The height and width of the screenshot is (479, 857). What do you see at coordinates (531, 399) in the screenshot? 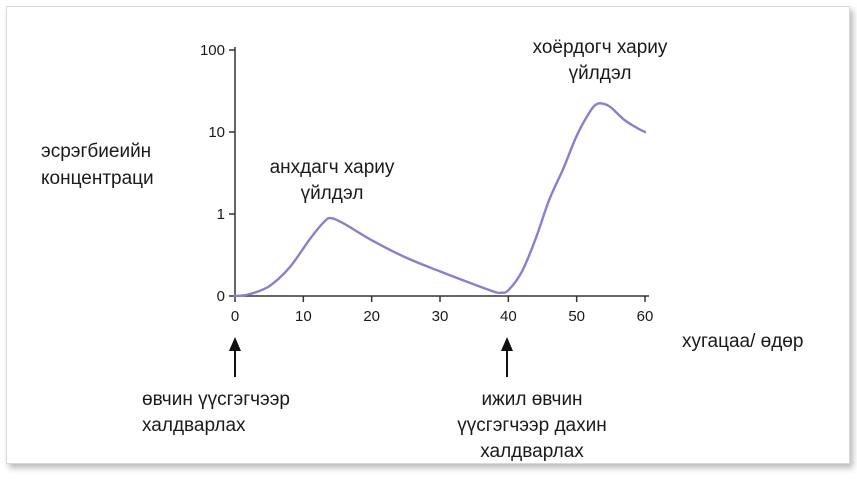
I see `reinfection-label-1: ижил өвчин` at bounding box center [531, 399].